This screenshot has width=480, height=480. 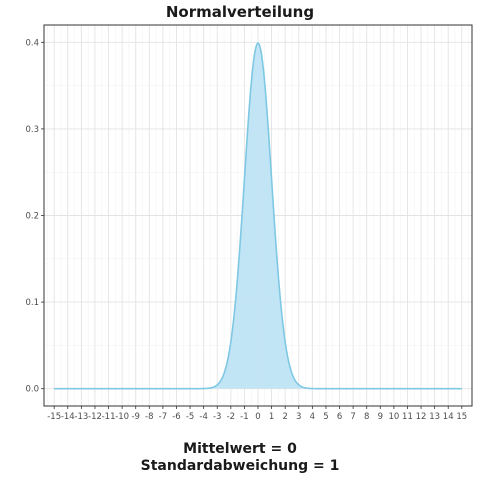 What do you see at coordinates (203, 417) in the screenshot?
I see `x-tick-label: -4` at bounding box center [203, 417].